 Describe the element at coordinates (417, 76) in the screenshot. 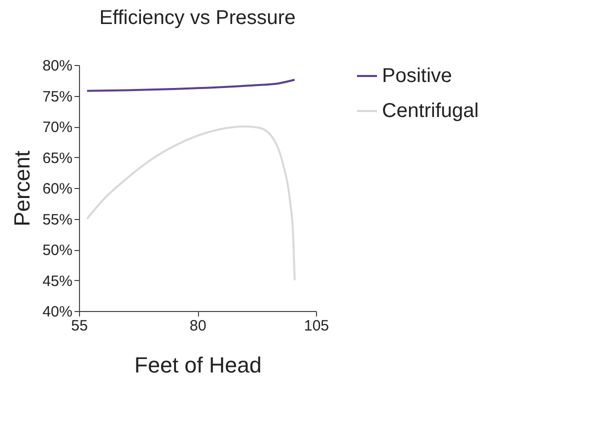

I see `legend-label: Positive` at that location.